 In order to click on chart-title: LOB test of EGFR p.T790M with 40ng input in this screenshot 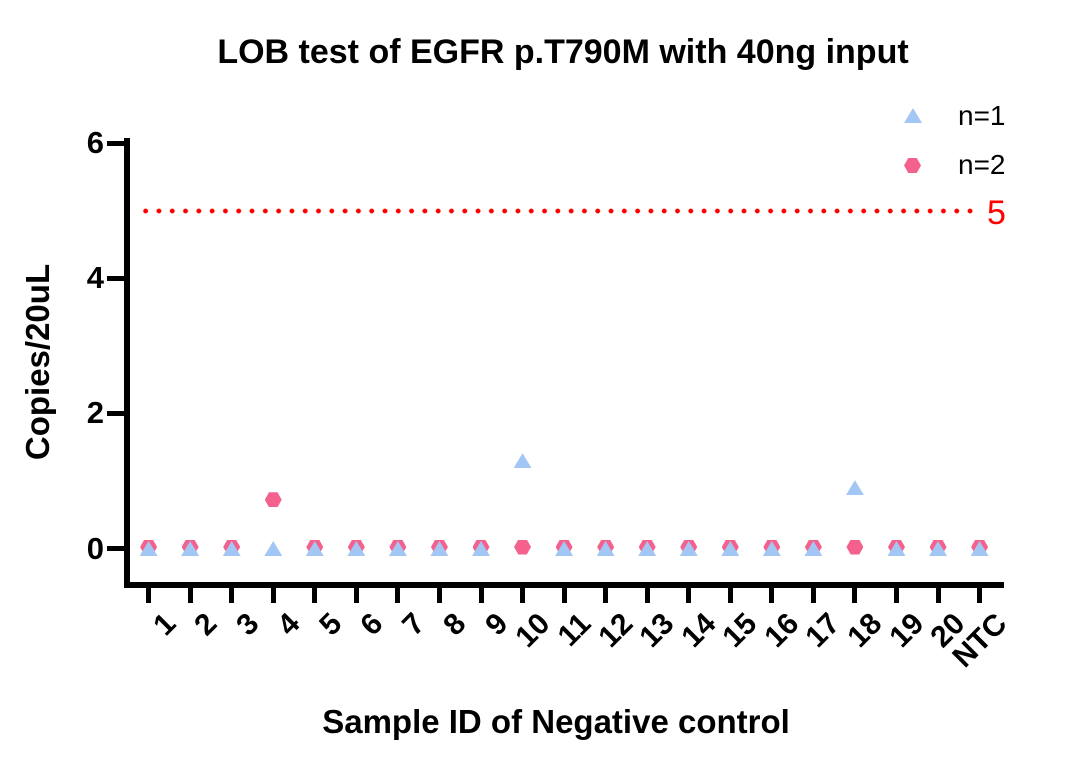, I will do `click(563, 52)`.